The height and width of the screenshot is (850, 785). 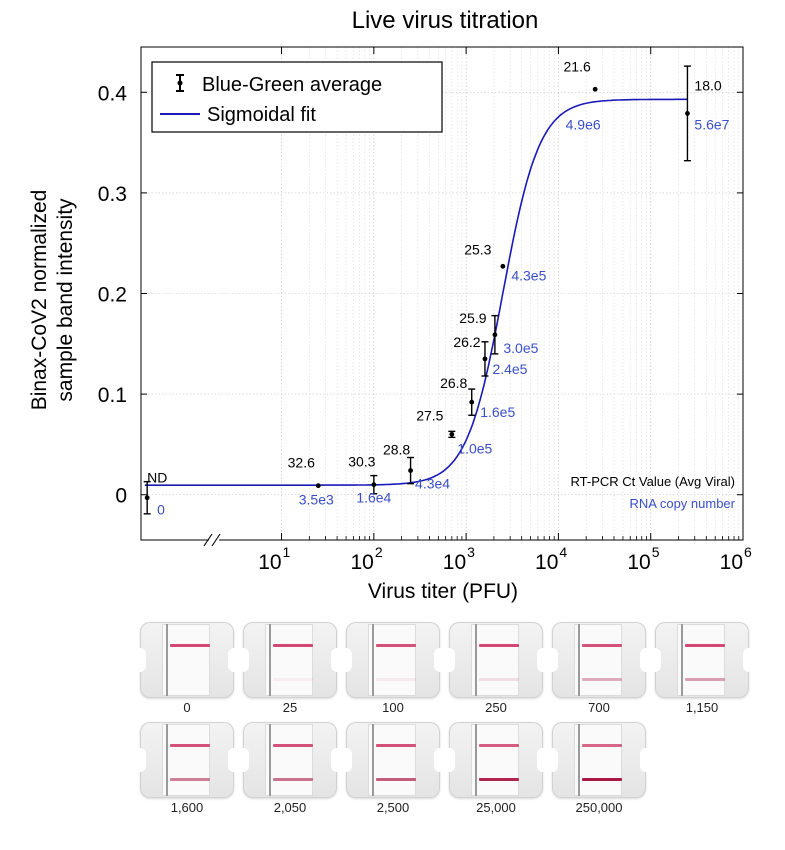 What do you see at coordinates (656, 552) in the screenshot?
I see `x-tick-exponent: 5` at bounding box center [656, 552].